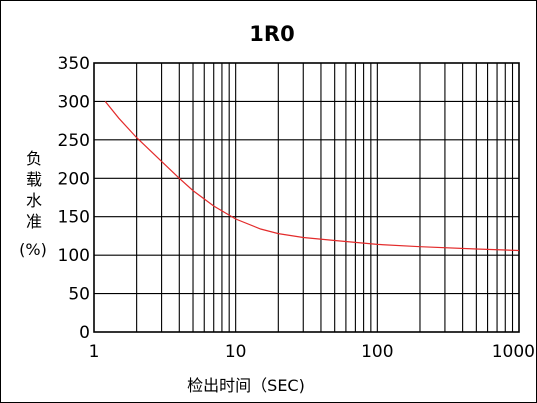 The image size is (537, 403). What do you see at coordinates (79, 295) in the screenshot?
I see `y-tick-label: 50` at bounding box center [79, 295].